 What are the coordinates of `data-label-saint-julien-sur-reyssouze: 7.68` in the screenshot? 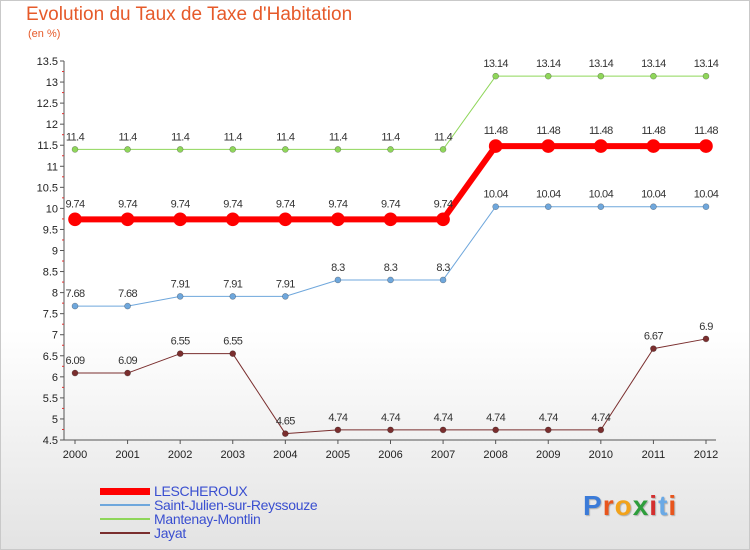 It's located at (127, 294).